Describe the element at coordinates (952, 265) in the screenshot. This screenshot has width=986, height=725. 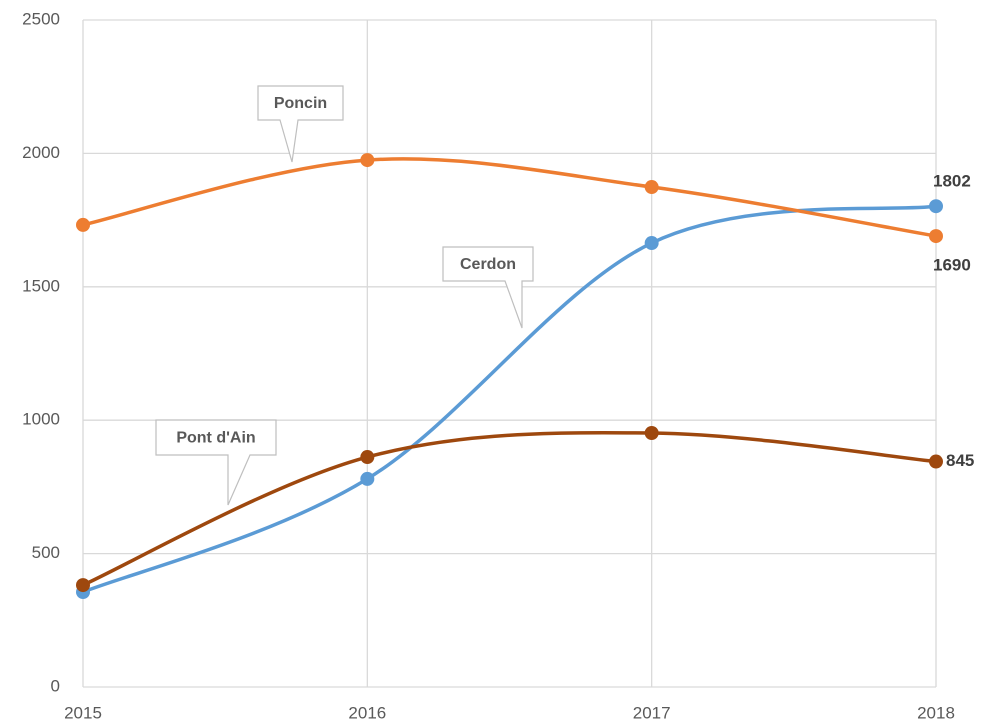
I see `data-label: 1690` at that location.